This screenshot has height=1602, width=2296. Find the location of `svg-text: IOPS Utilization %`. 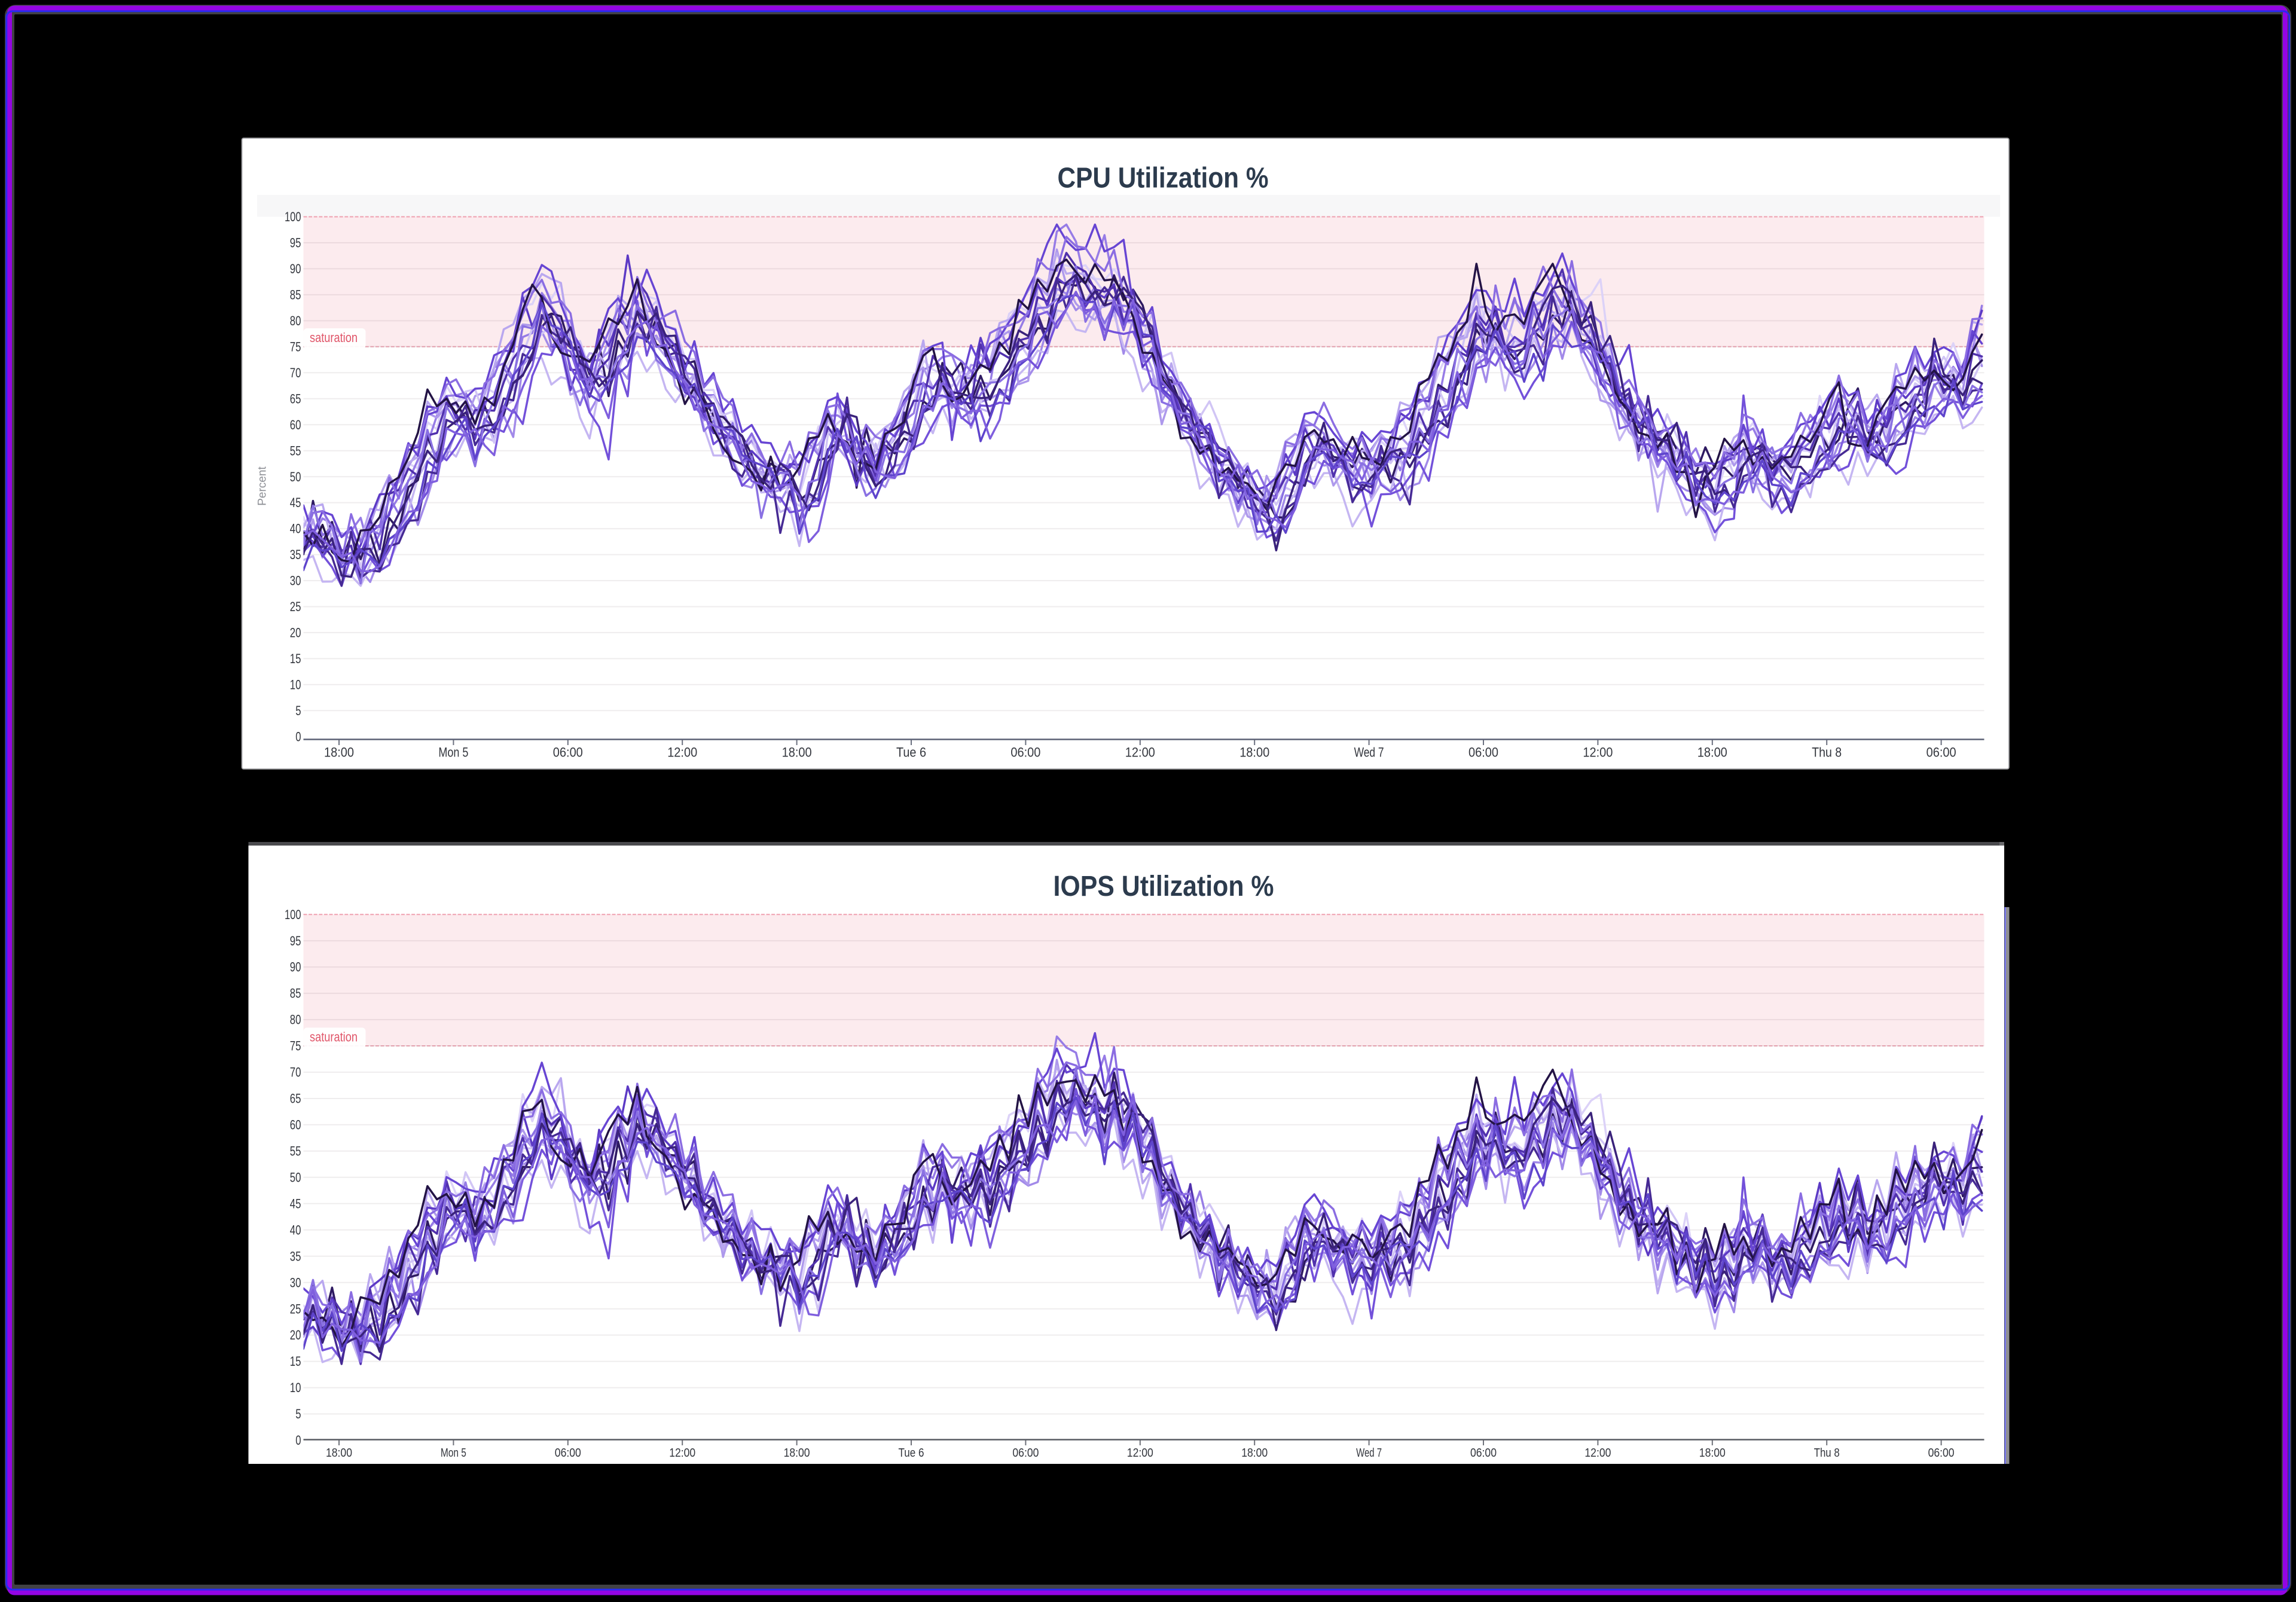

svg-text: IOPS Utilization % is located at coordinates (1164, 886).